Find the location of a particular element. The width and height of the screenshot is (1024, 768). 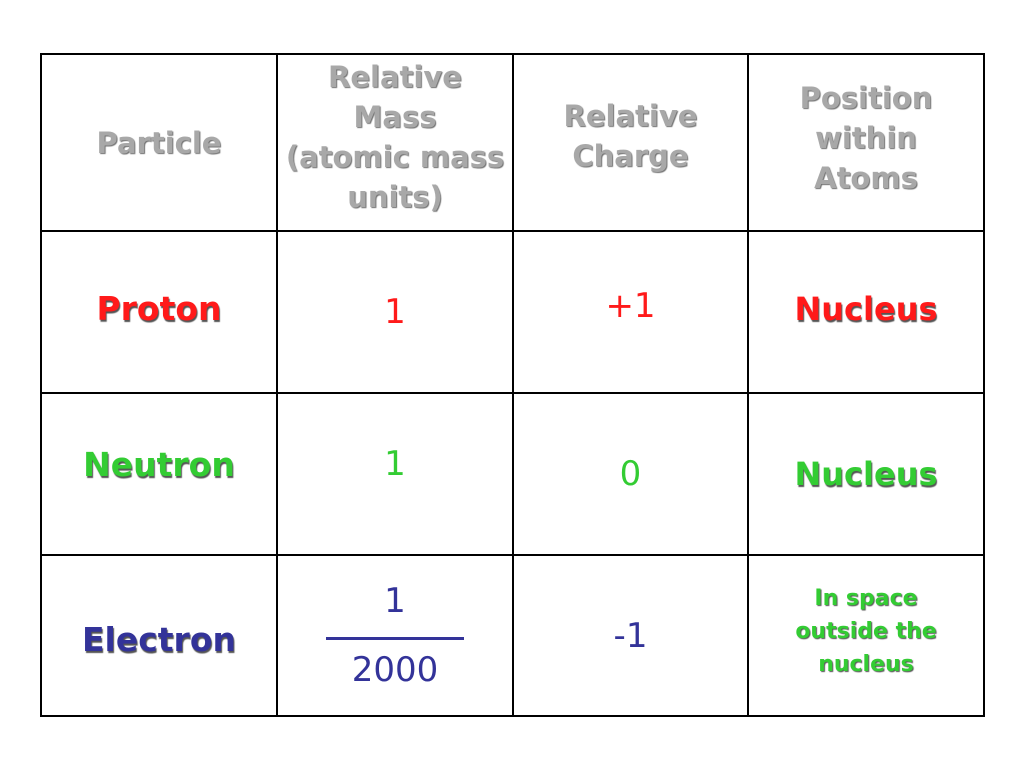

header-particle: Particle is located at coordinates (160, 143).